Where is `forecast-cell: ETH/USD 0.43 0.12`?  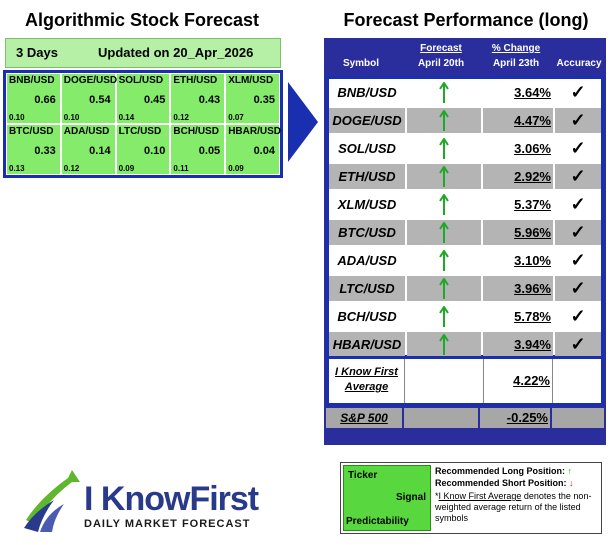 forecast-cell: ETH/USD 0.43 0.12 is located at coordinates (198, 98).